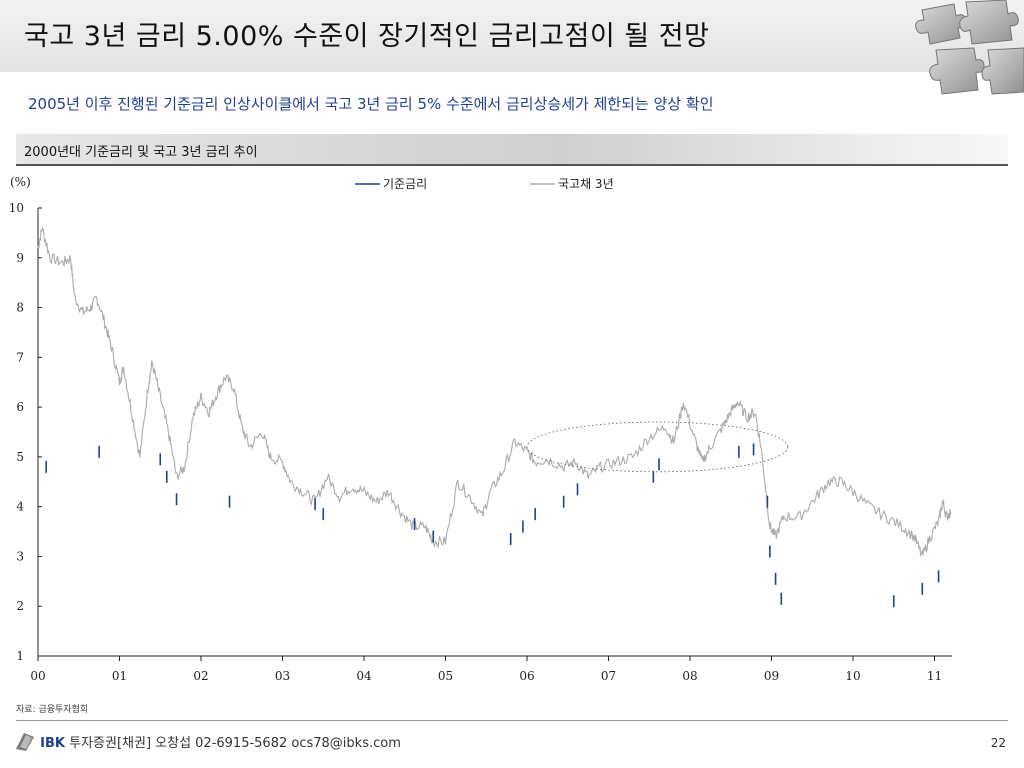 The image size is (1024, 768). I want to click on y-tick-label: 1, so click(20, 656).